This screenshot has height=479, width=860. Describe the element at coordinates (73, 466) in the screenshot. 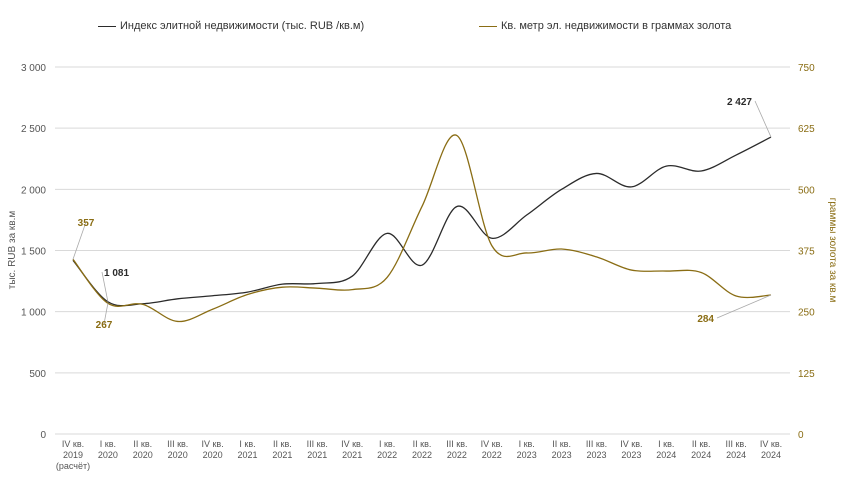

I see `x-tick-label: (расчёт)` at that location.